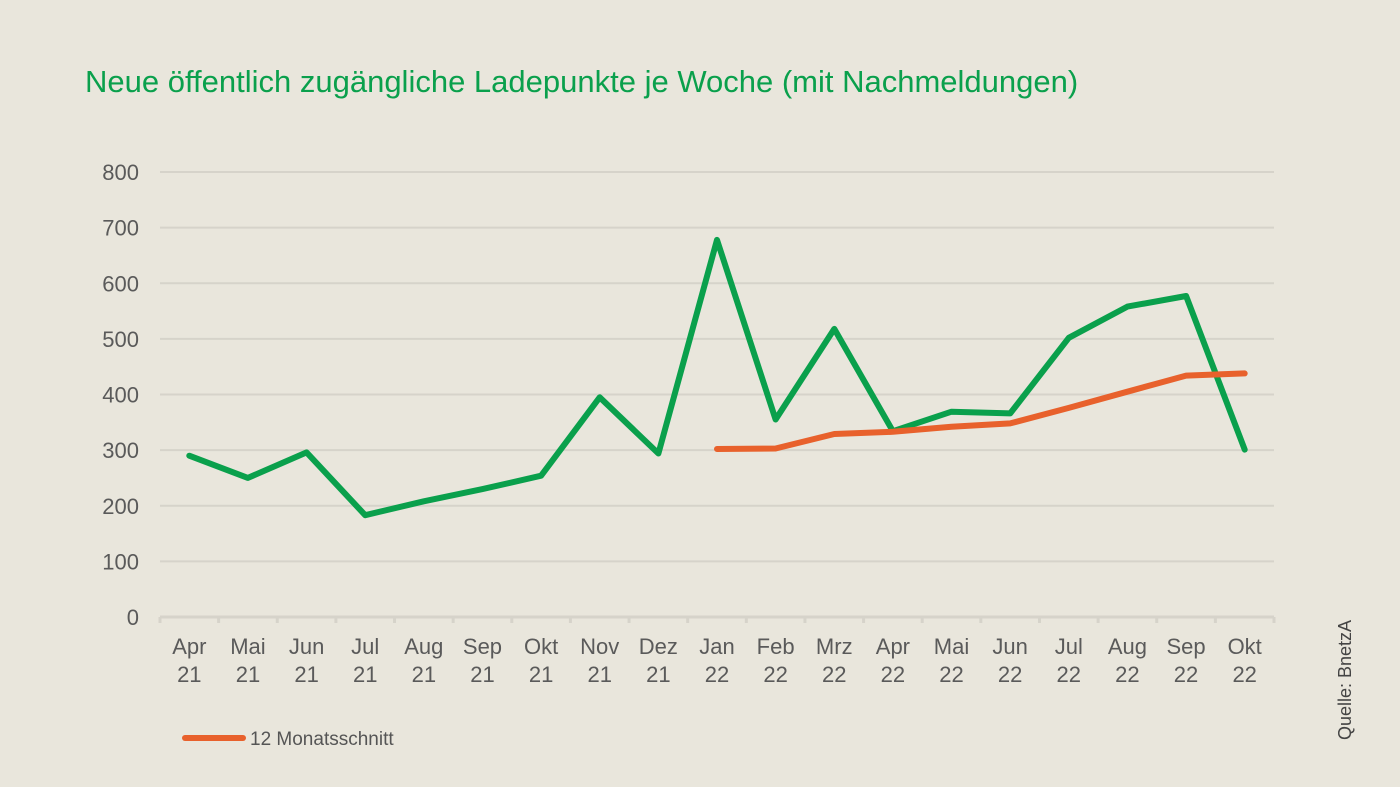 This screenshot has width=1400, height=787. Describe the element at coordinates (133, 617) in the screenshot. I see `y-tick-label: 0` at that location.